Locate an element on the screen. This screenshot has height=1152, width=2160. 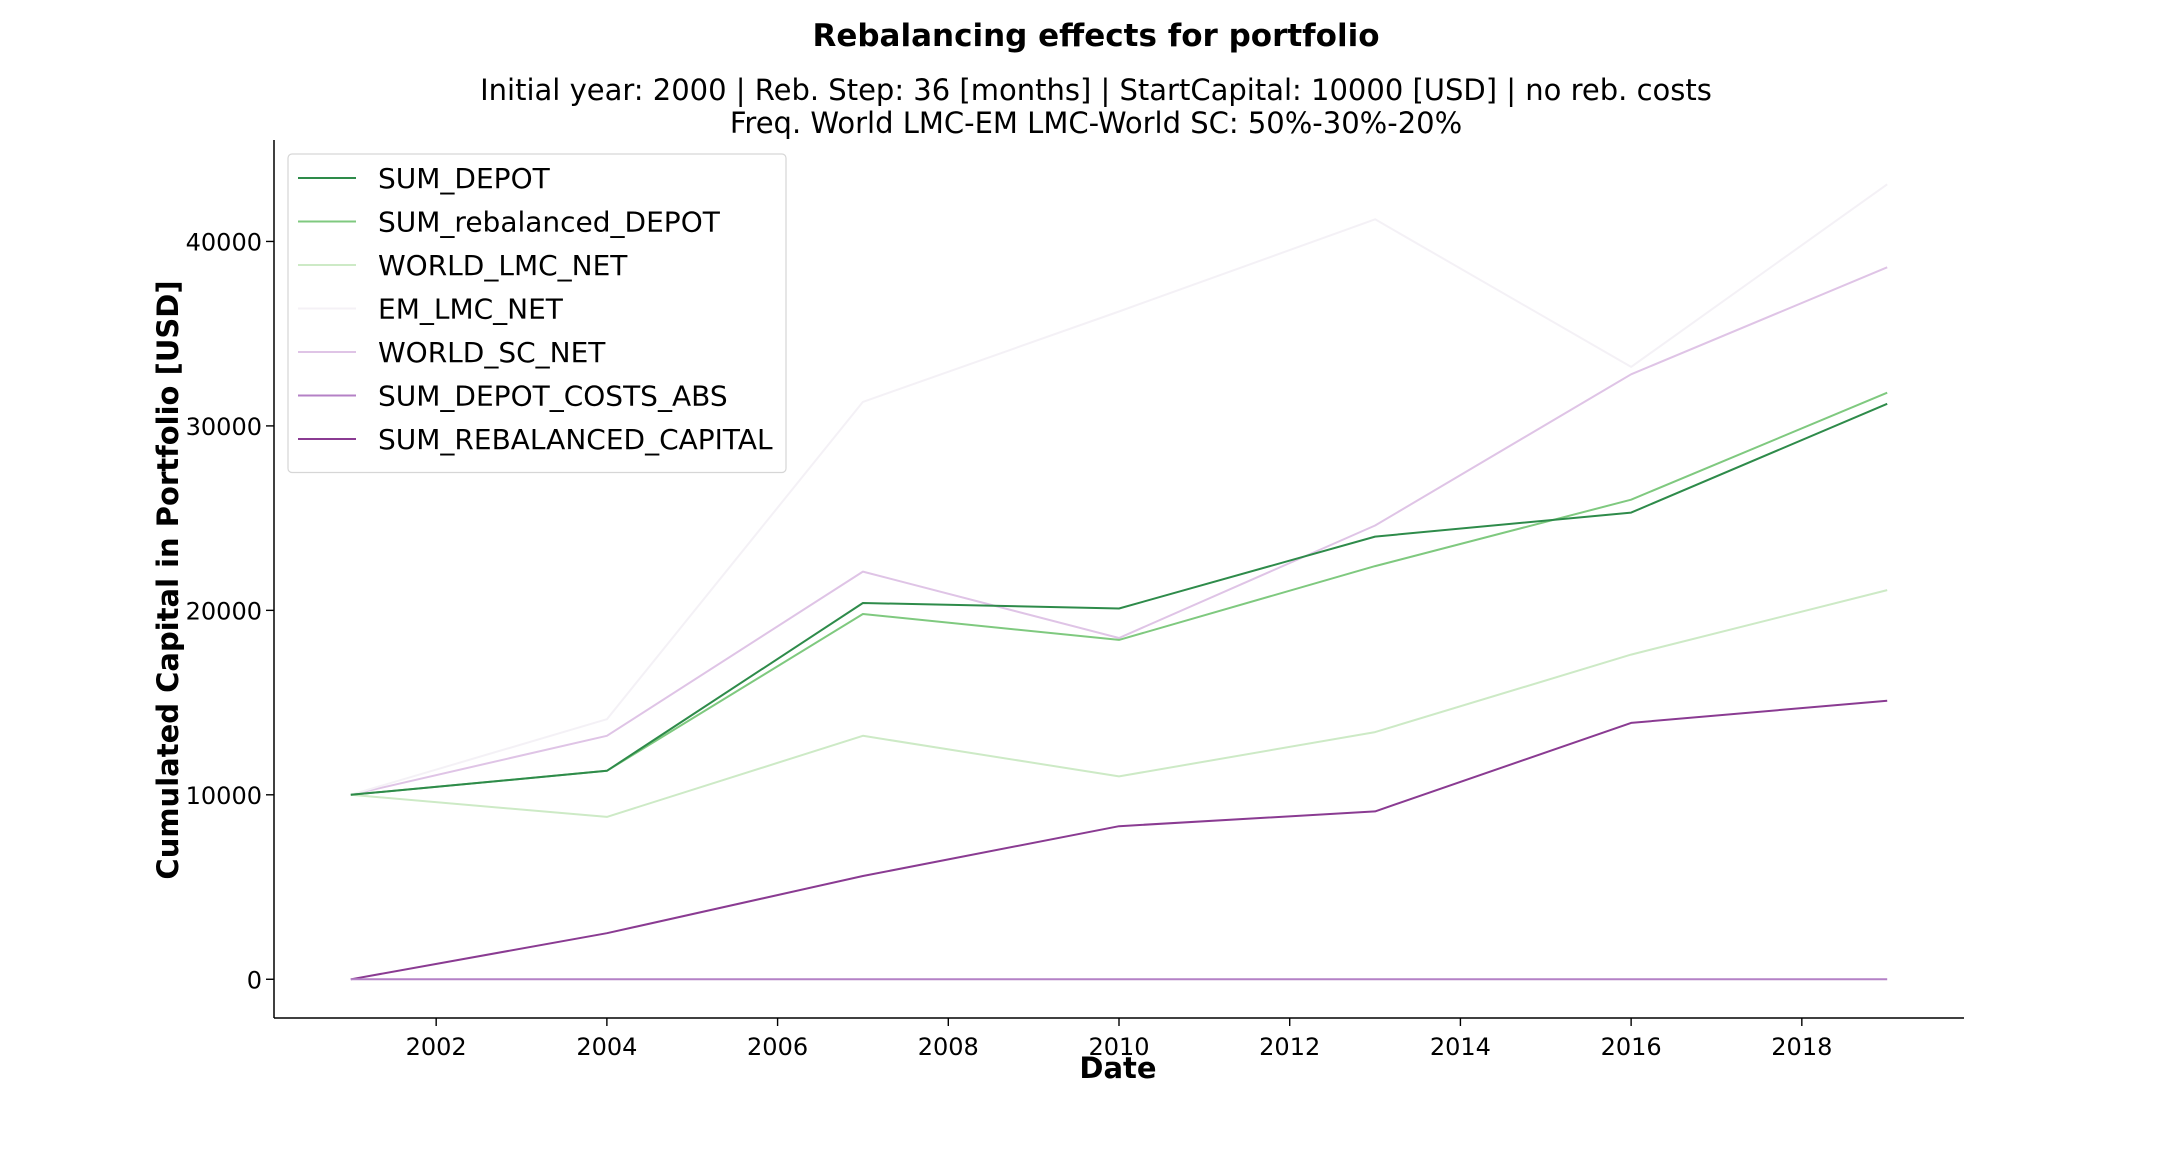
legend-label: WORLD_SC_NET is located at coordinates (492, 352).